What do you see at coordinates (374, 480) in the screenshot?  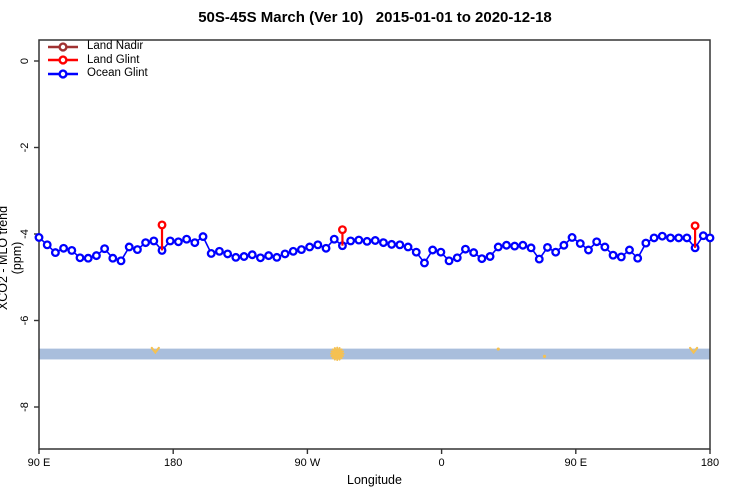 I see `x-axis-label: Longitude` at bounding box center [374, 480].